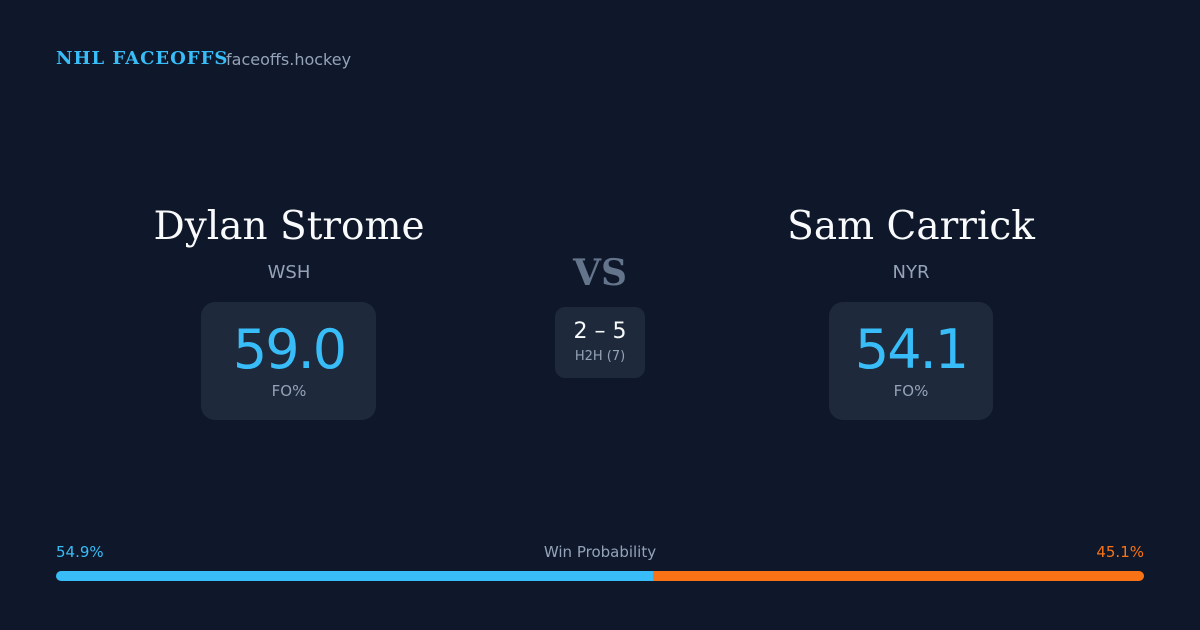  What do you see at coordinates (289, 59) in the screenshot?
I see `site: faceoffs.hockey` at bounding box center [289, 59].